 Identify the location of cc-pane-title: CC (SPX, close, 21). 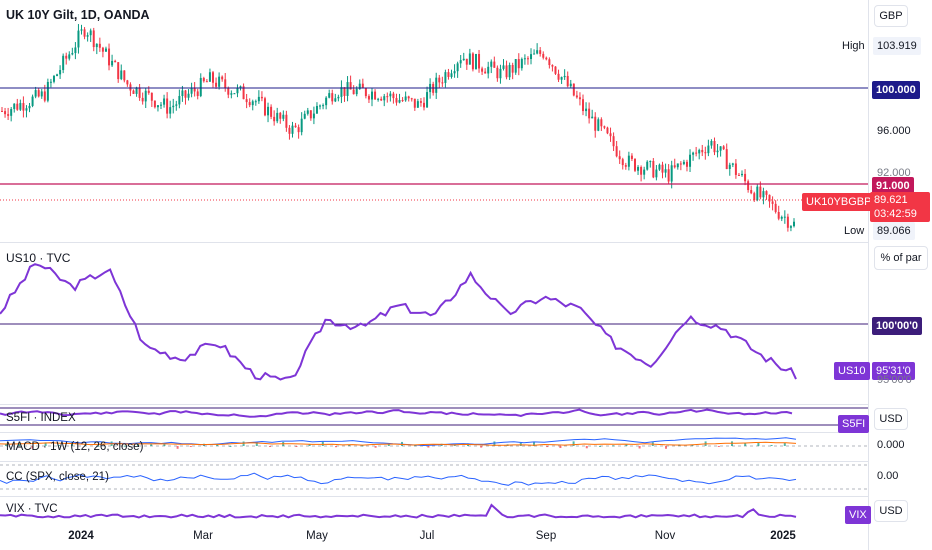
(57, 477).